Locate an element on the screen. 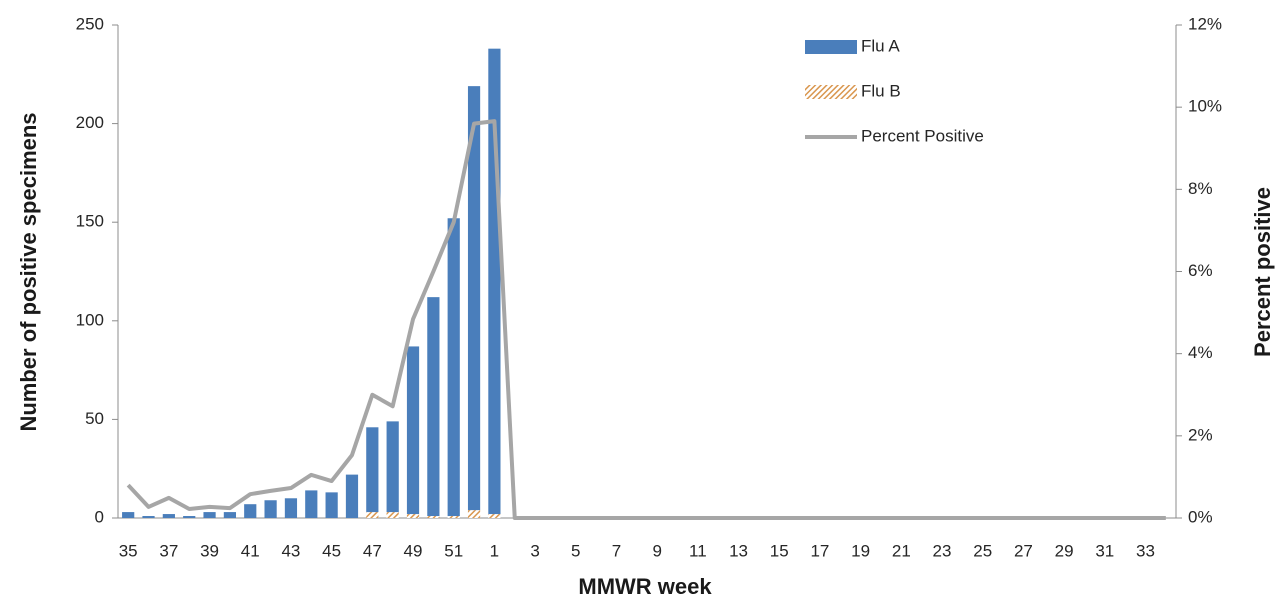  x-tick-label: 49 is located at coordinates (413, 550).